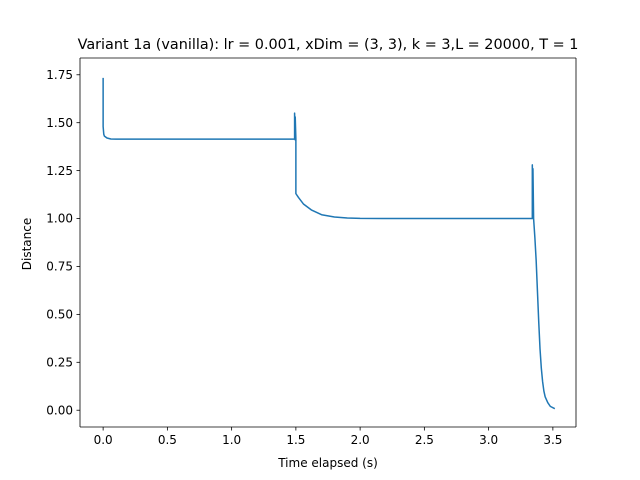  Describe the element at coordinates (103, 440) in the screenshot. I see `x-tick-label: 0.0` at that location.